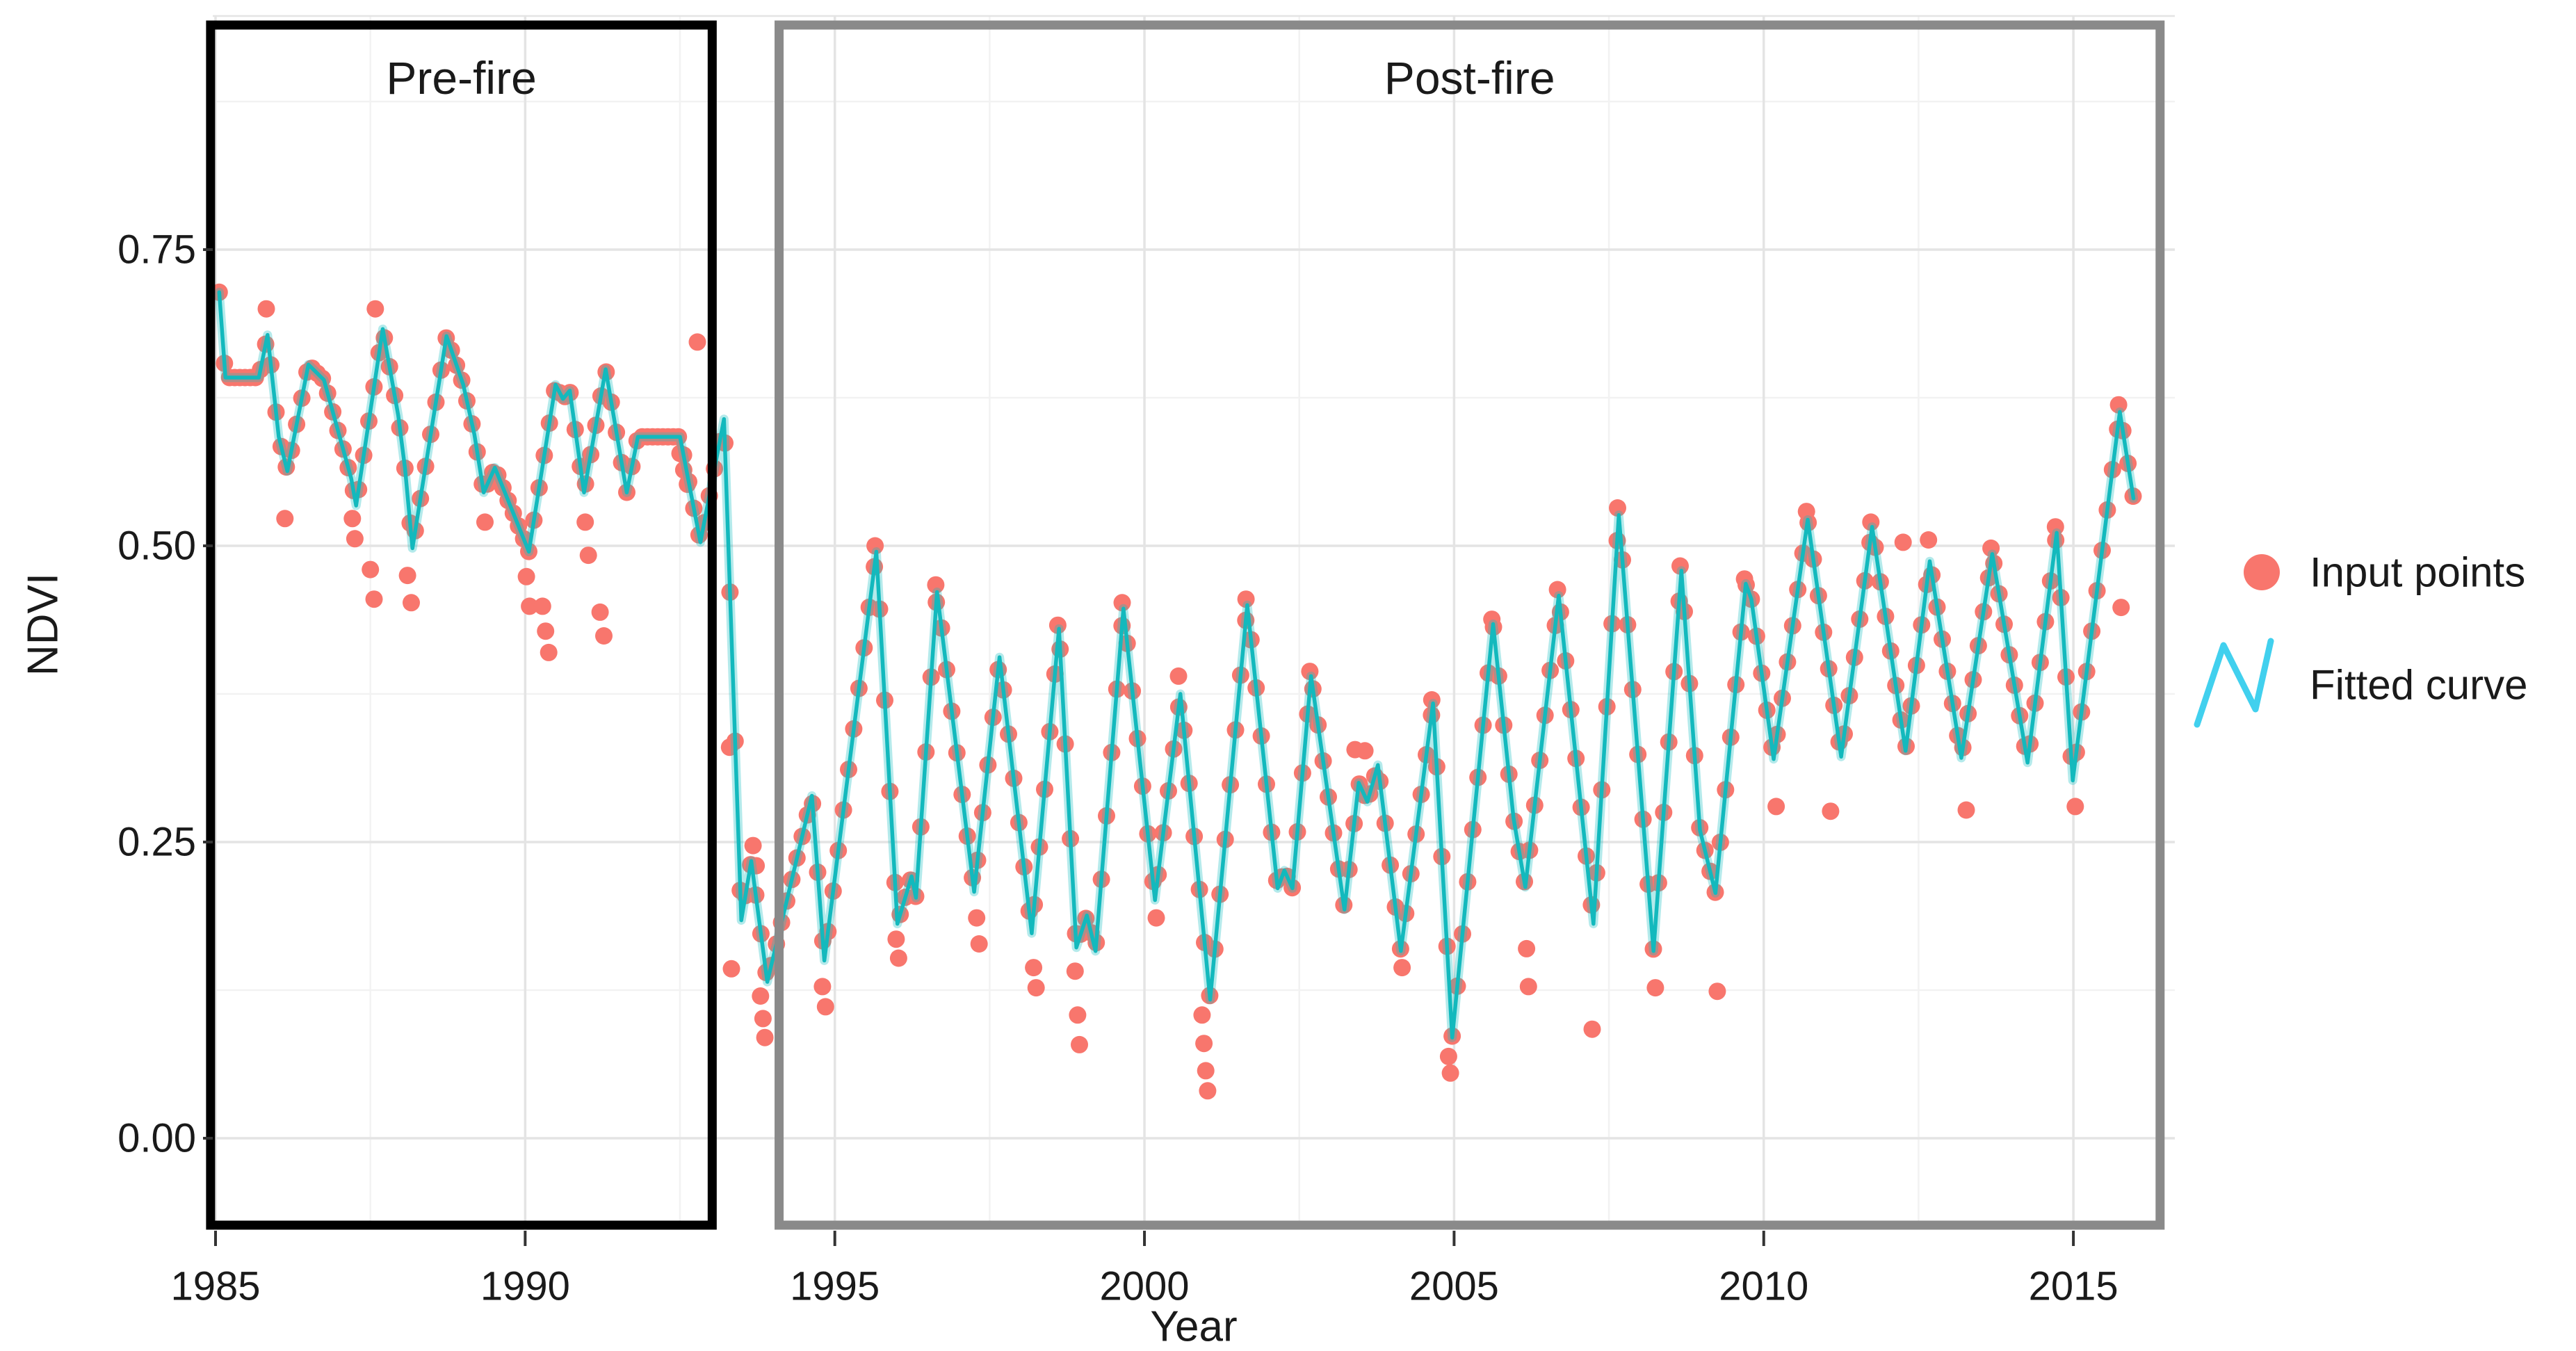  I want to click on x-tick-label: 1990, so click(525, 1286).